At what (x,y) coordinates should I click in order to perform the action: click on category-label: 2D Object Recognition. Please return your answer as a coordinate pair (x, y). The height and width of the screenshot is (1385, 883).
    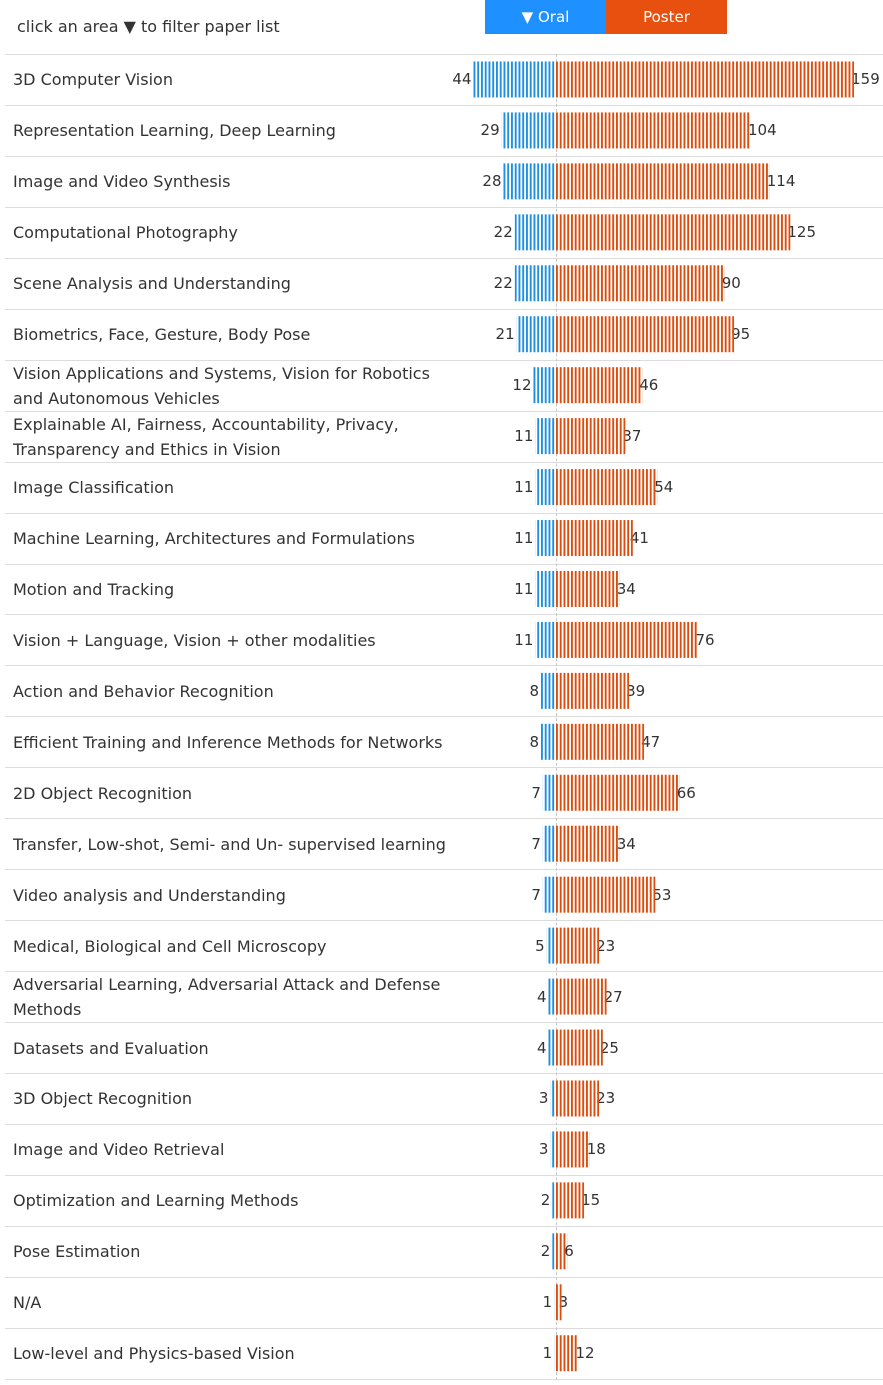
    Looking at the image, I should click on (102, 793).